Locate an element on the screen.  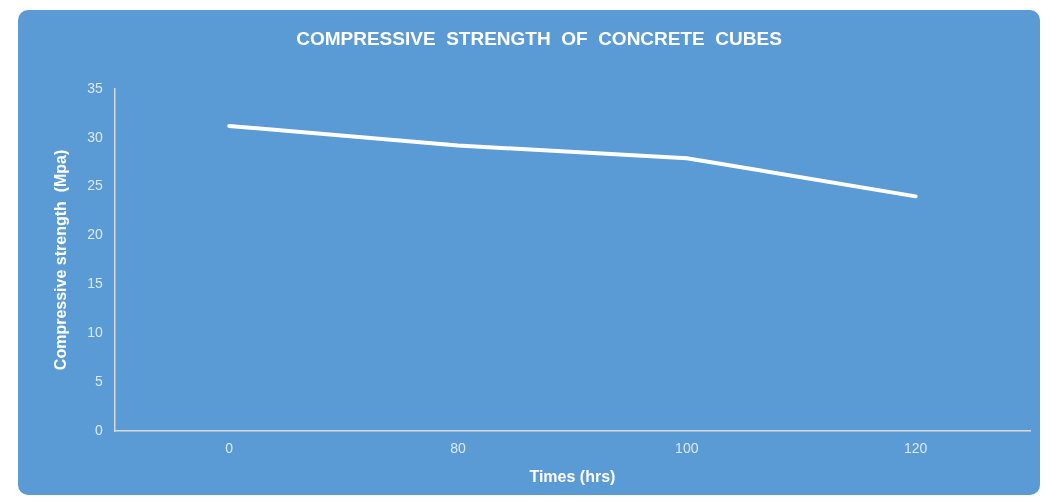
y-tick-label: 15 is located at coordinates (95, 283).